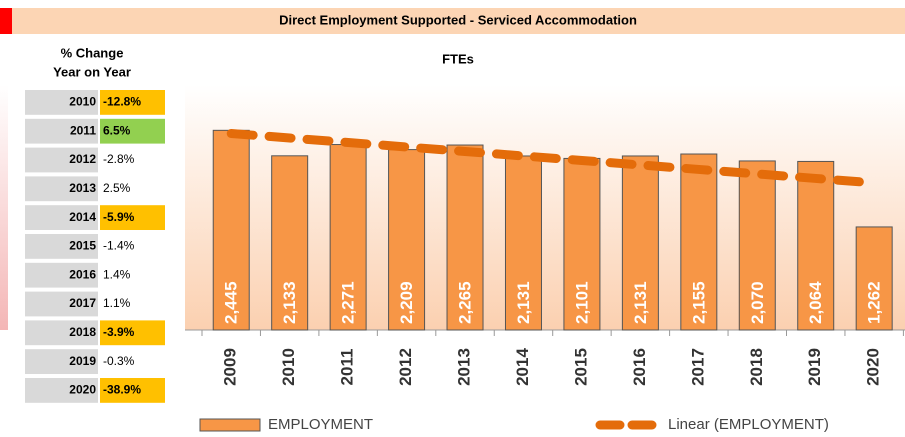 The height and width of the screenshot is (437, 905). I want to click on value-label: 1,262, so click(874, 302).